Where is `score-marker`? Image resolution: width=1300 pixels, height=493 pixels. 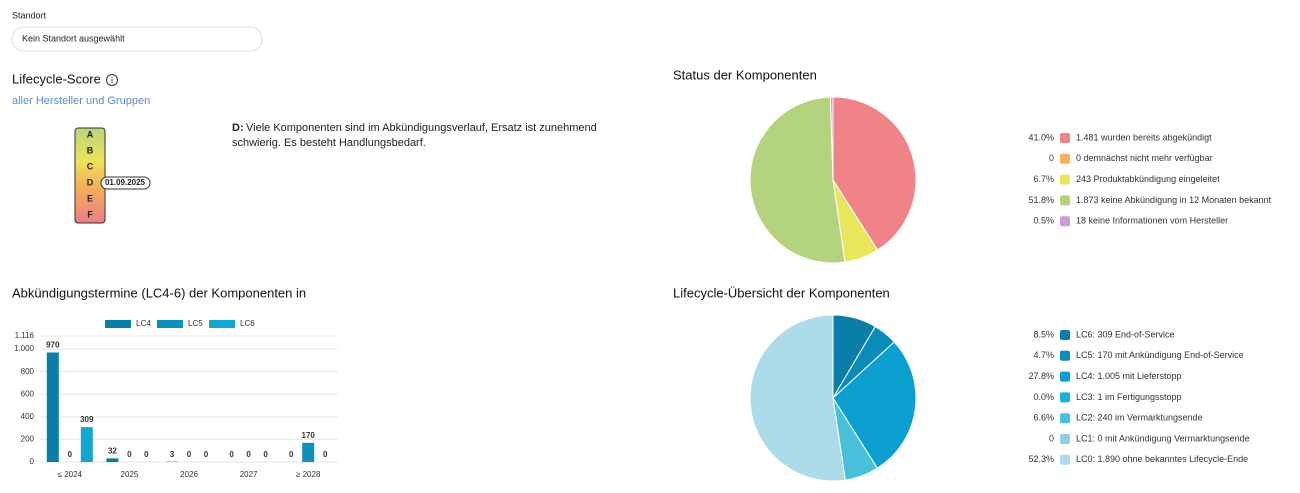 score-marker is located at coordinates (125, 183).